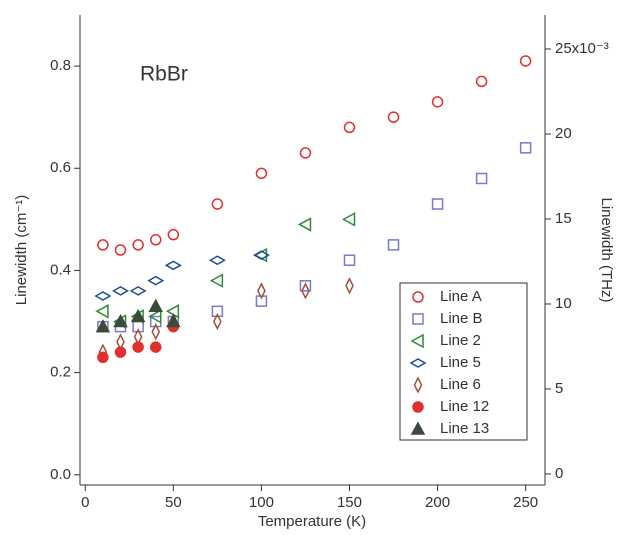 The image size is (627, 535). Describe the element at coordinates (349, 502) in the screenshot. I see `x-tick-label: 150` at that location.